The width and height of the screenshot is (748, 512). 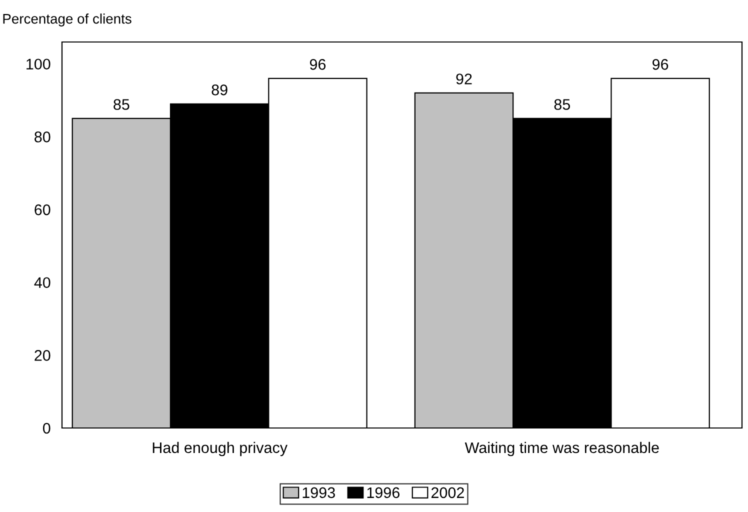 What do you see at coordinates (318, 492) in the screenshot?
I see `legend-label: 1993` at bounding box center [318, 492].